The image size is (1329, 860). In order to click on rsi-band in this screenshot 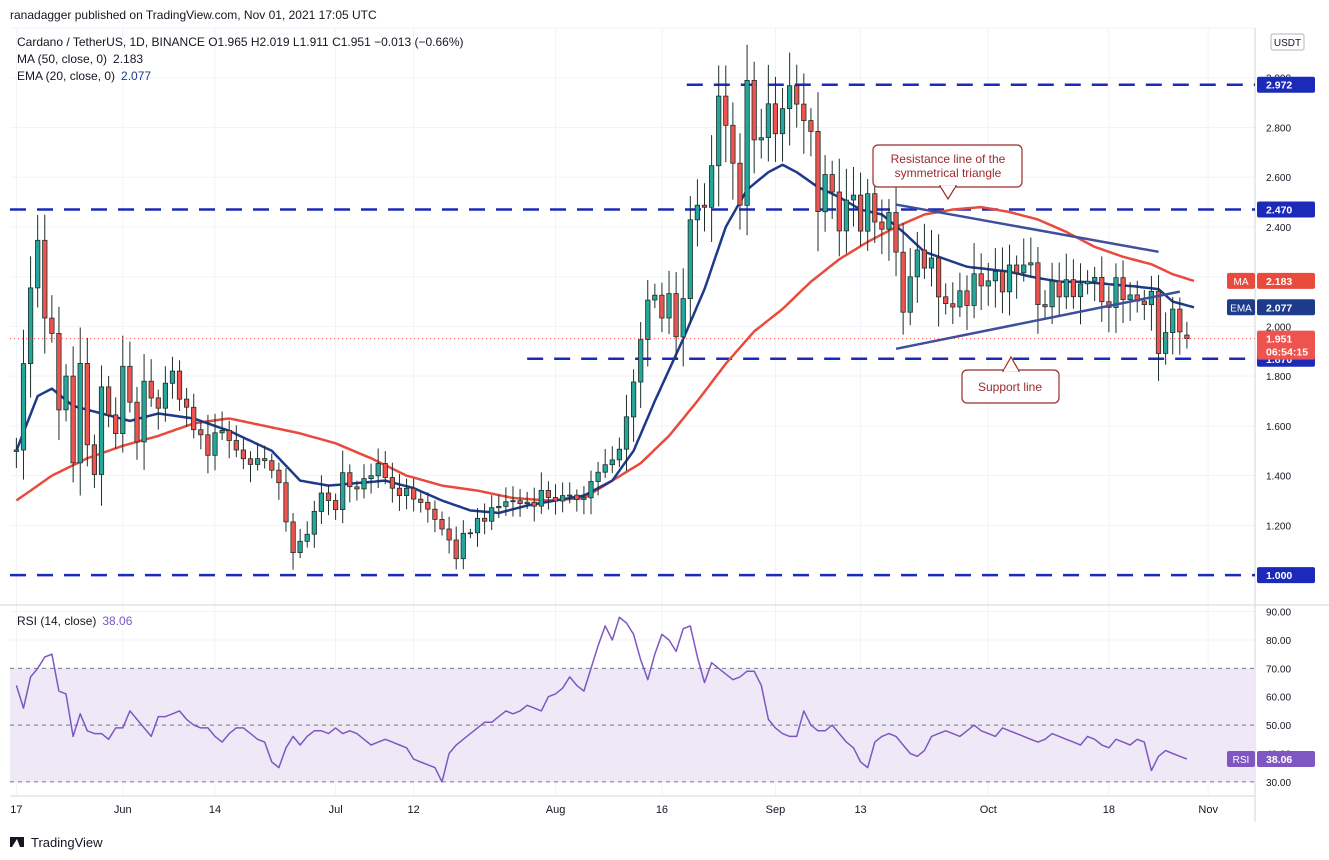, I will do `click(632, 725)`.